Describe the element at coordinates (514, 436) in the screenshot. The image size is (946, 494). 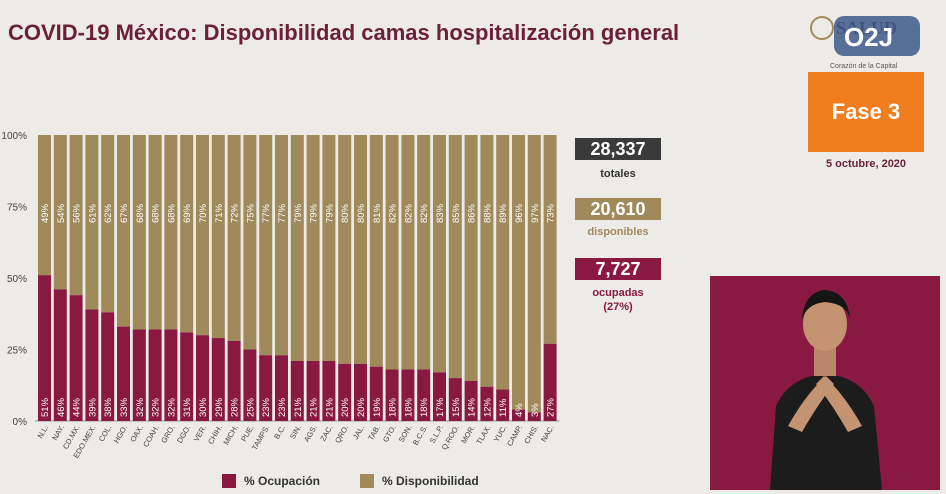
I see `x-category-label: CAMP.` at that location.